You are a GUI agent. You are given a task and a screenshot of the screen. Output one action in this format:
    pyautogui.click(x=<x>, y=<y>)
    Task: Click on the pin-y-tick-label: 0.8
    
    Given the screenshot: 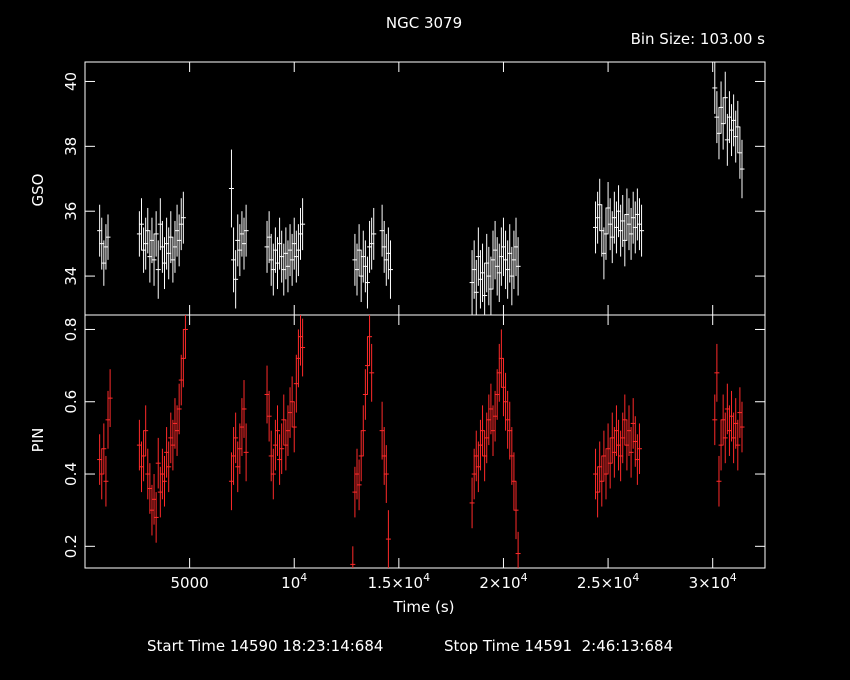 What is the action you would take?
    pyautogui.click(x=71, y=330)
    